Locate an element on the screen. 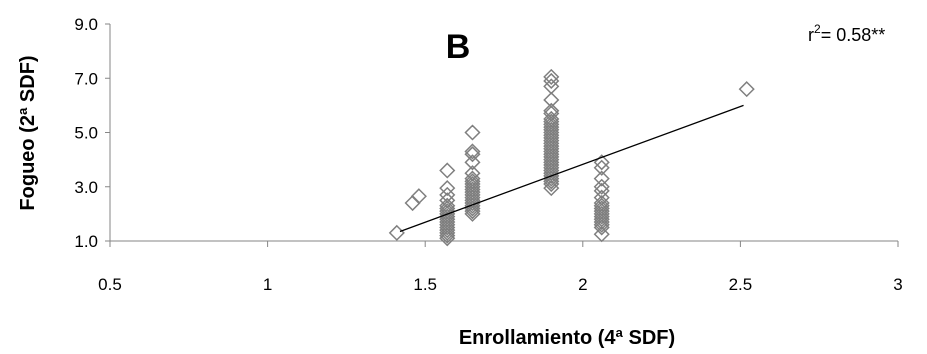  r-squared-annotation: r2= 0.58** is located at coordinates (846, 33).